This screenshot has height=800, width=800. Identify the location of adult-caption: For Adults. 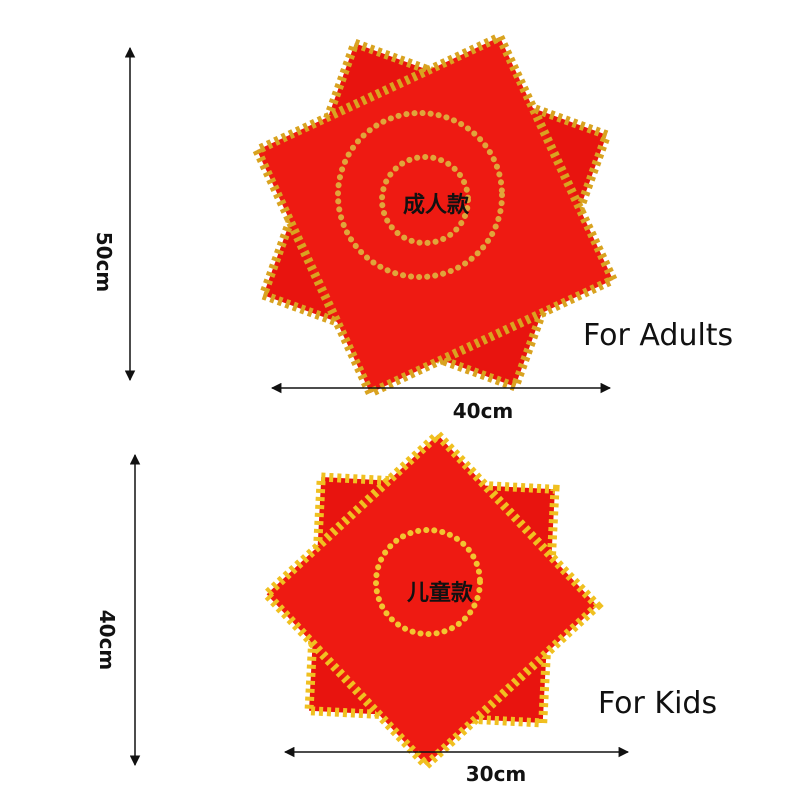
(658, 335).